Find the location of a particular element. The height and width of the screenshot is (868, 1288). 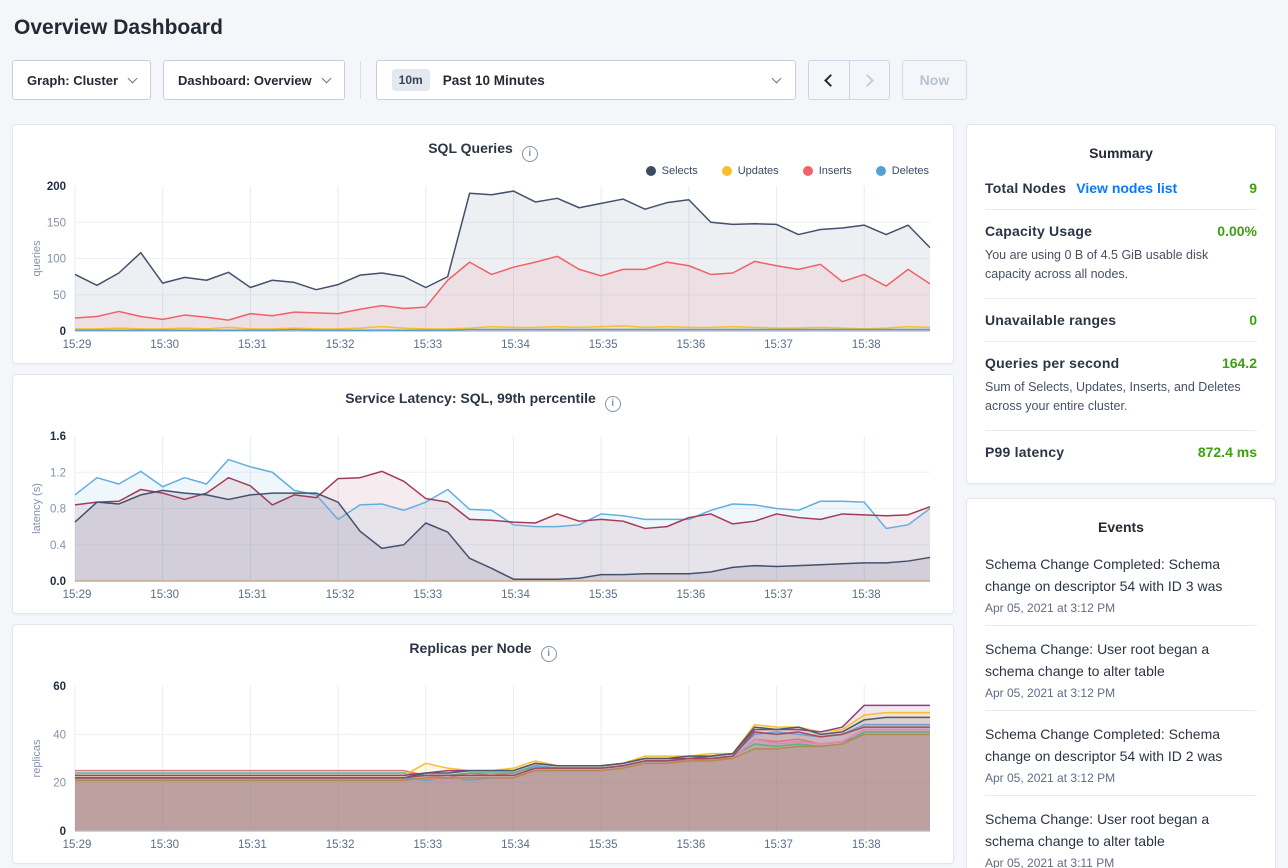

legend-item-inserts: Inserts is located at coordinates (827, 171).